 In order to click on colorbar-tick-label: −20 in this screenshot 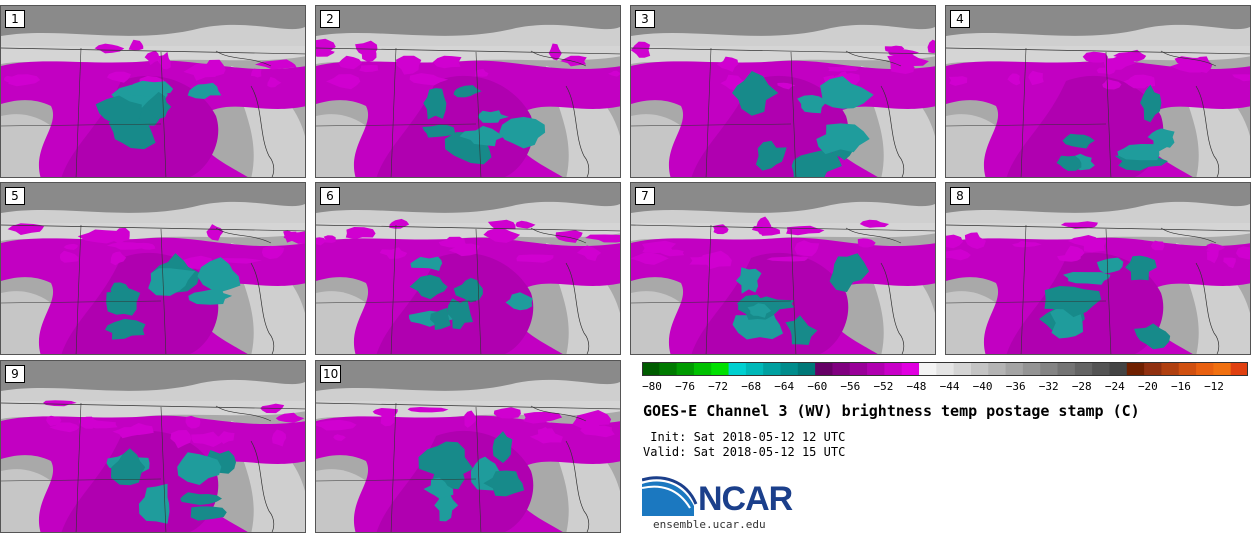, I will do `click(1147, 386)`.